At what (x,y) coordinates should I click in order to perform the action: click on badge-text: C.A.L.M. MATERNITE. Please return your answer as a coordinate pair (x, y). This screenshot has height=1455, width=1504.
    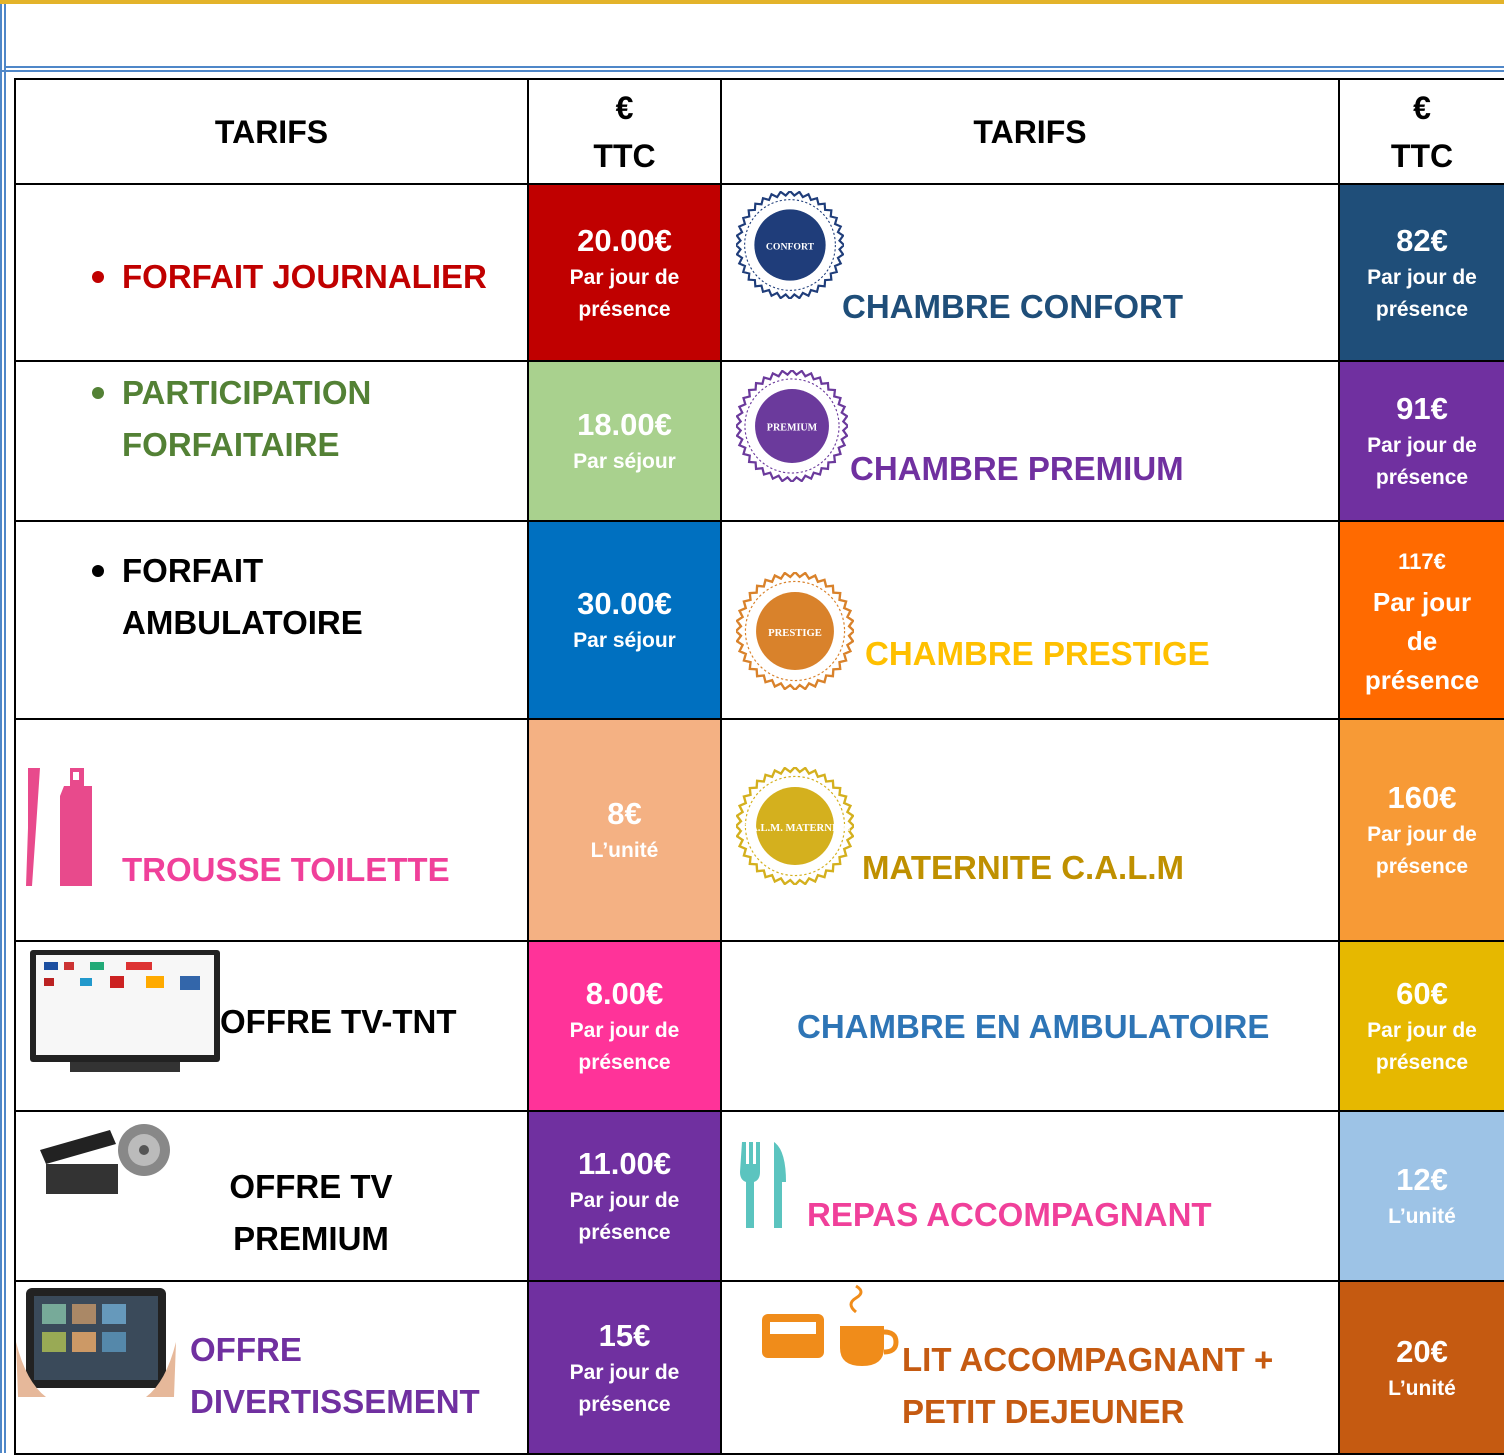
    Looking at the image, I should click on (795, 828).